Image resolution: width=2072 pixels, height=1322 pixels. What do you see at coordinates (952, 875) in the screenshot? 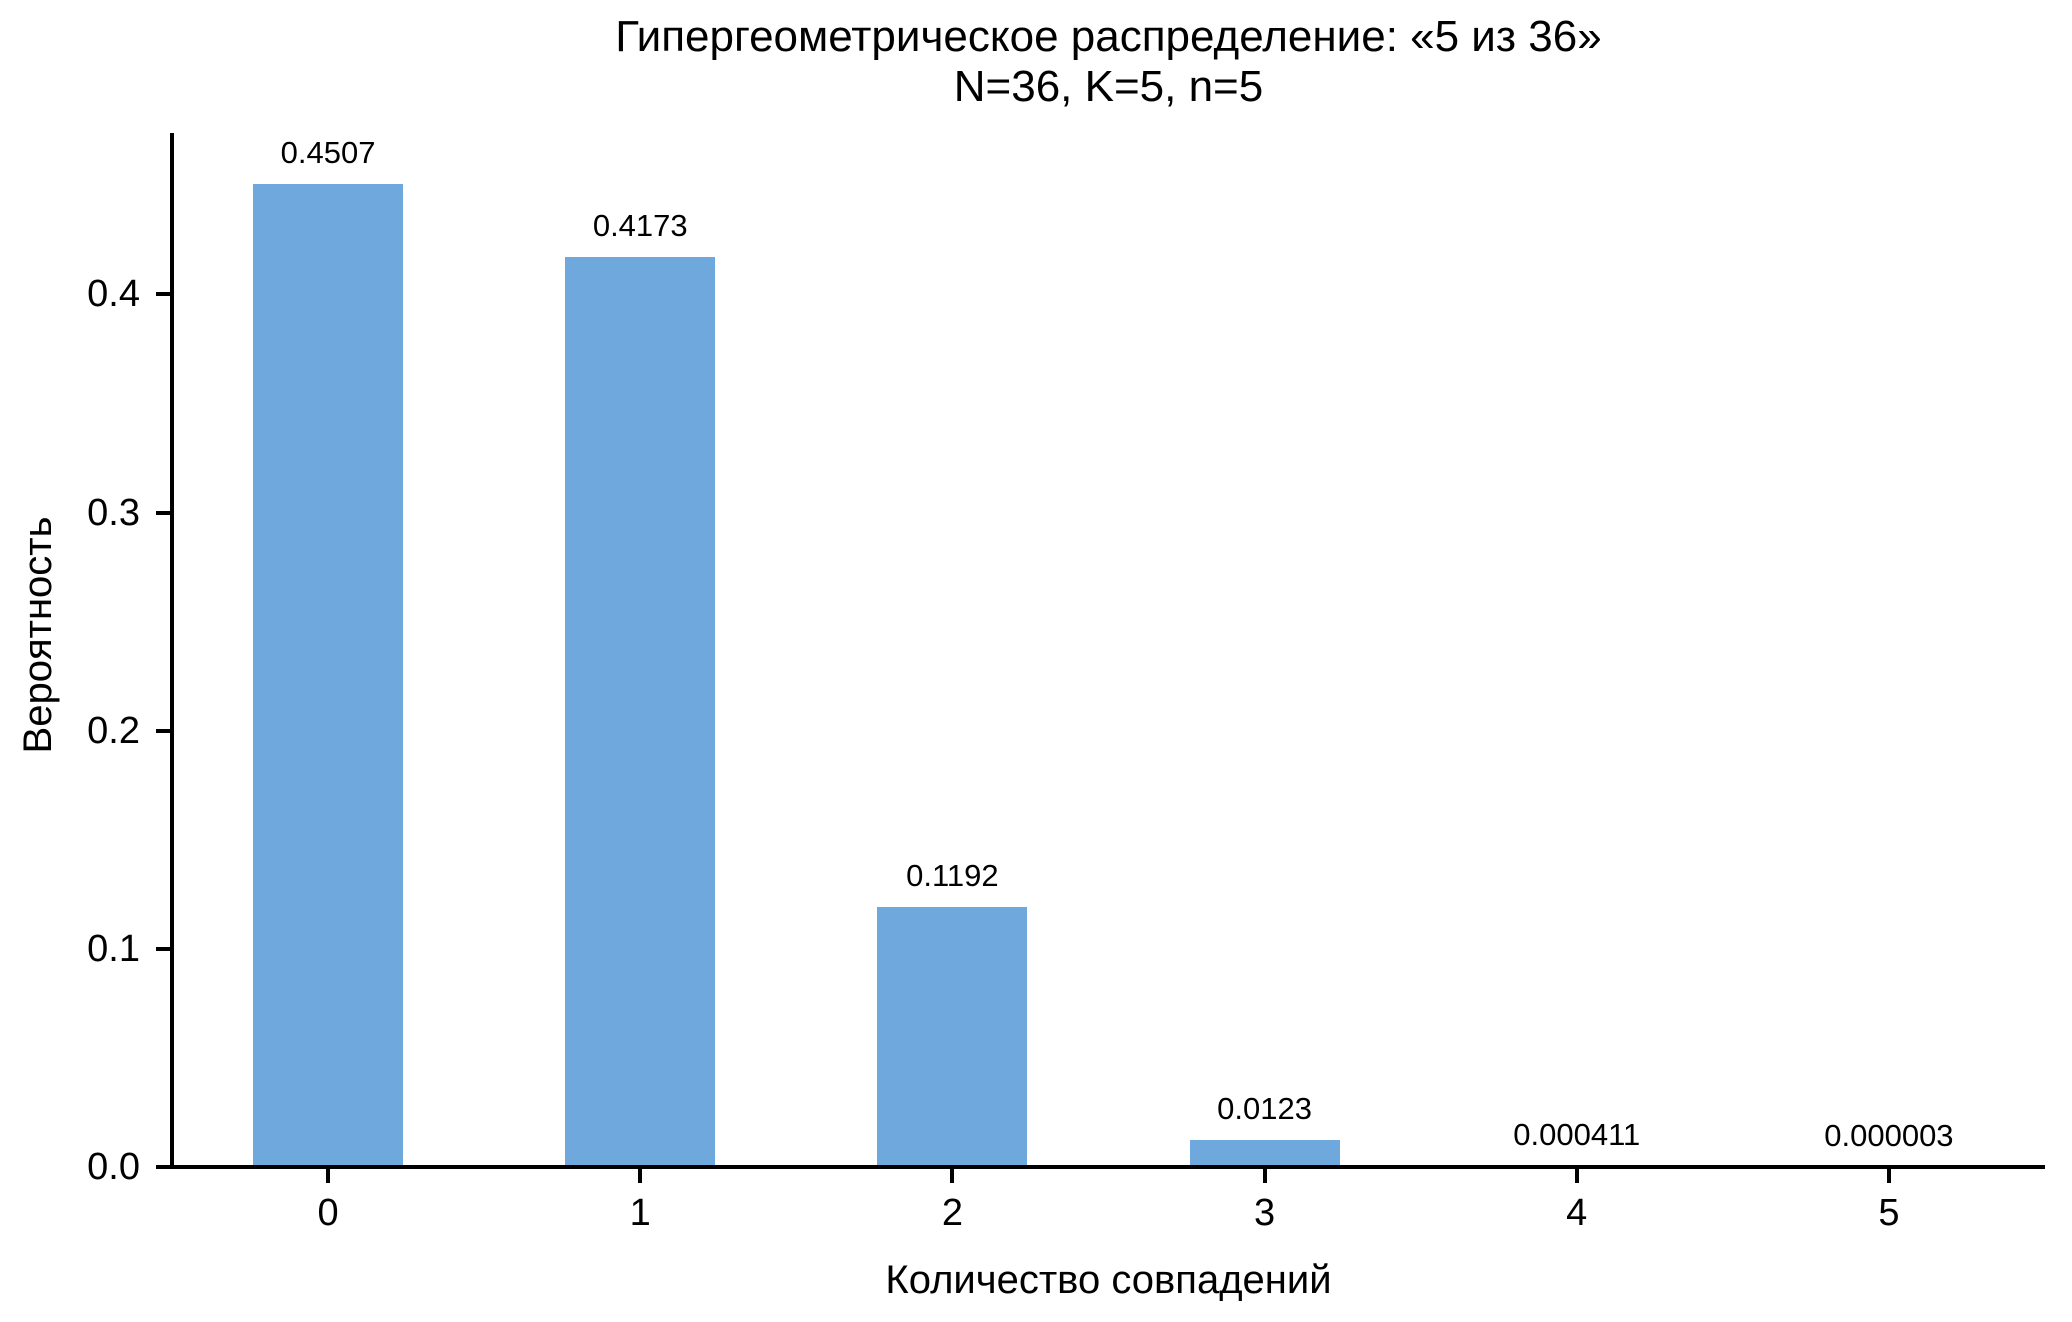
I see `bar-value-label: 0.1192` at bounding box center [952, 875].